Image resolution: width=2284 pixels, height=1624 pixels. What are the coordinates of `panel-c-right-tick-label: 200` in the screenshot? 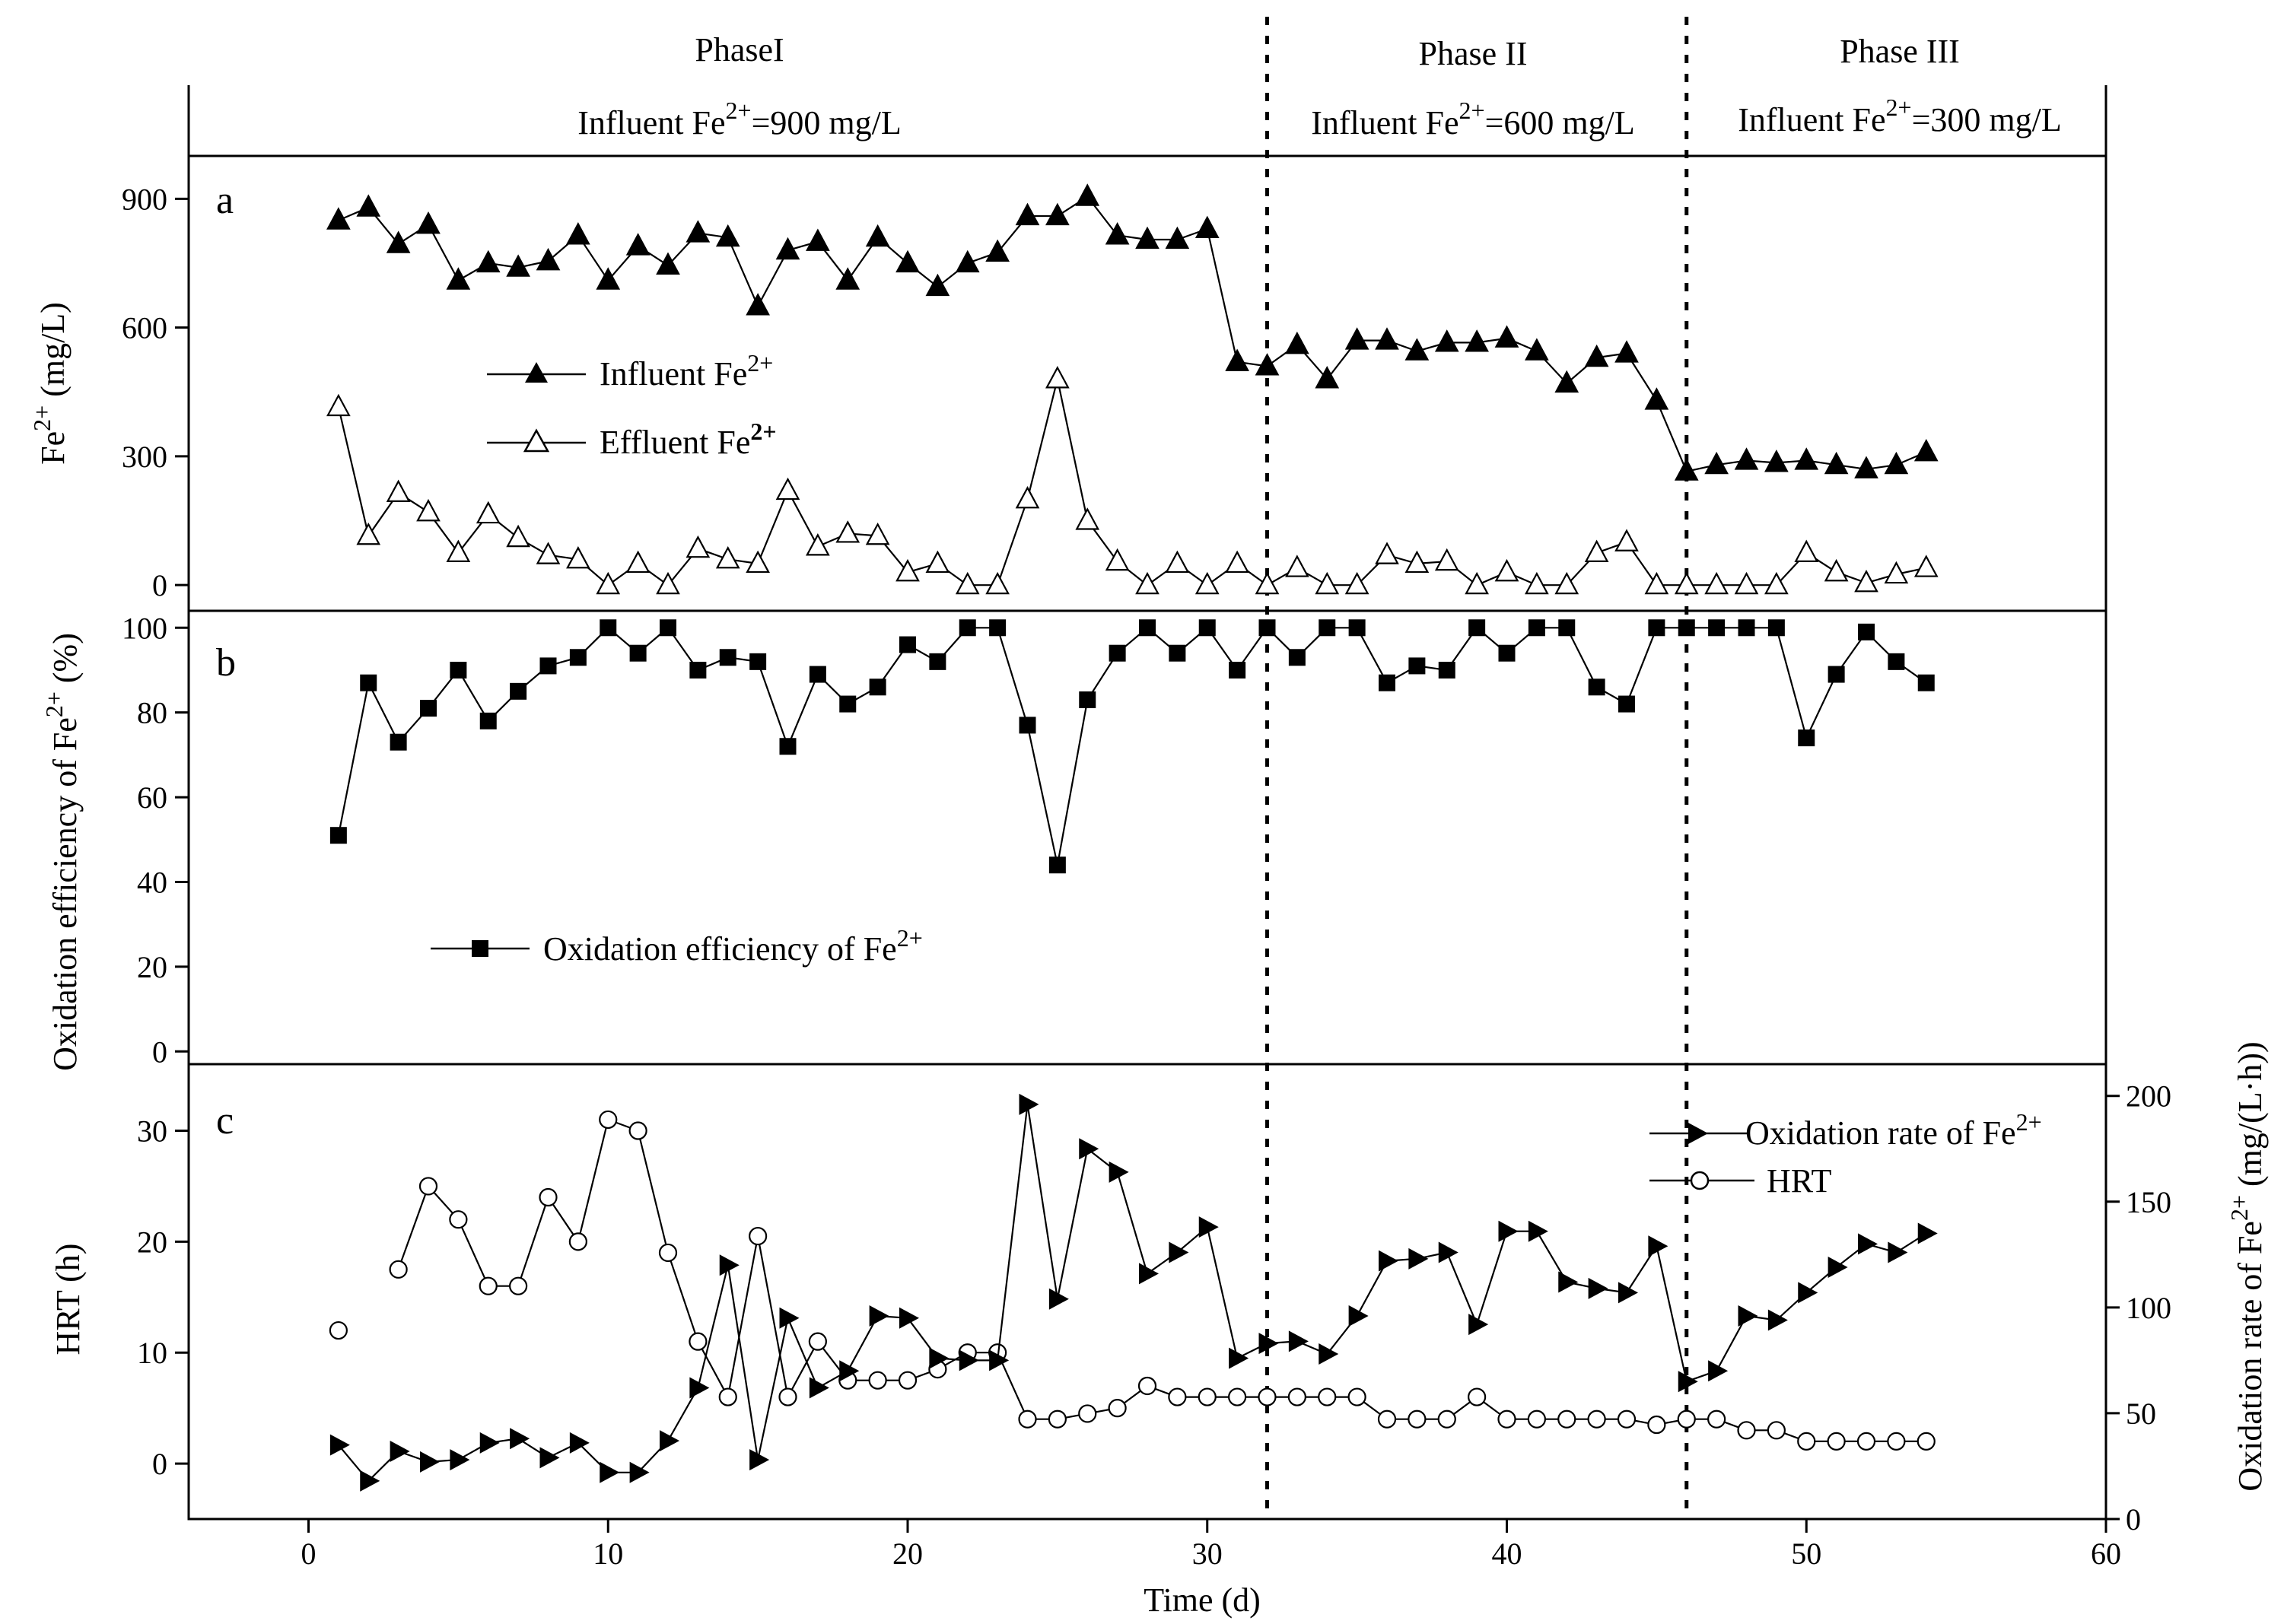 It's located at (2148, 1096).